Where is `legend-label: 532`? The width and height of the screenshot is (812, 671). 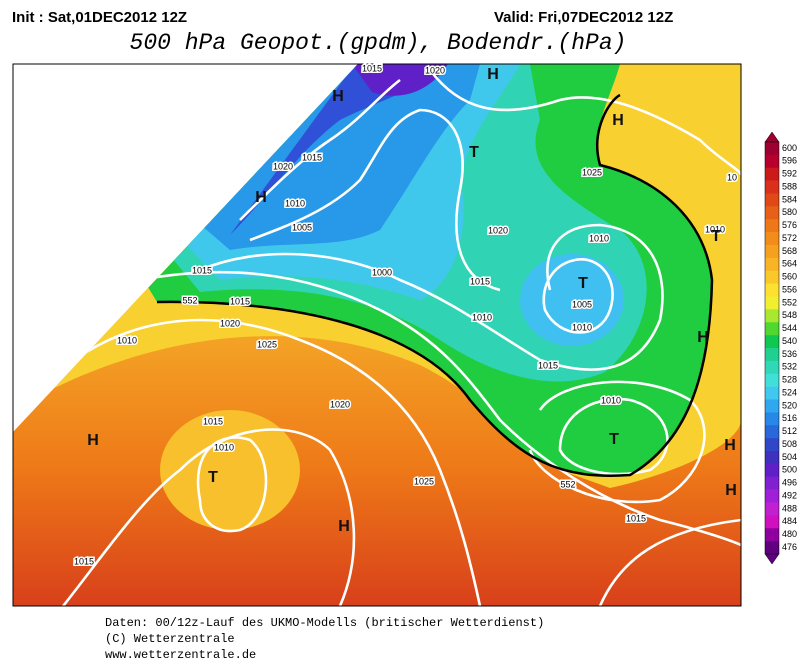 legend-label: 532 is located at coordinates (789, 367).